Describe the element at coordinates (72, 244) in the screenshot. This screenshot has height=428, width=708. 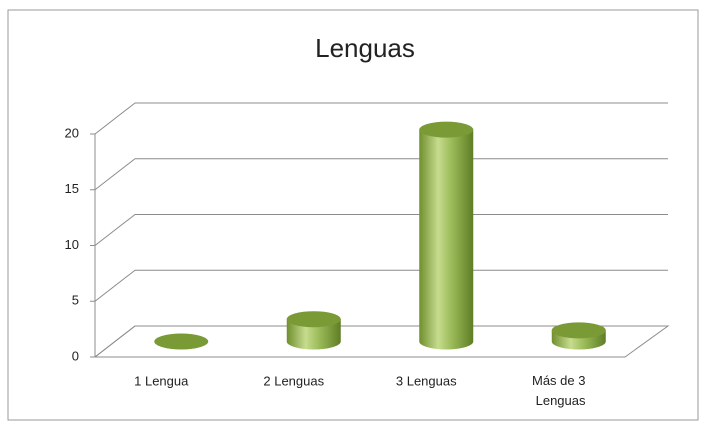
I see `y-tick-label: 10` at that location.